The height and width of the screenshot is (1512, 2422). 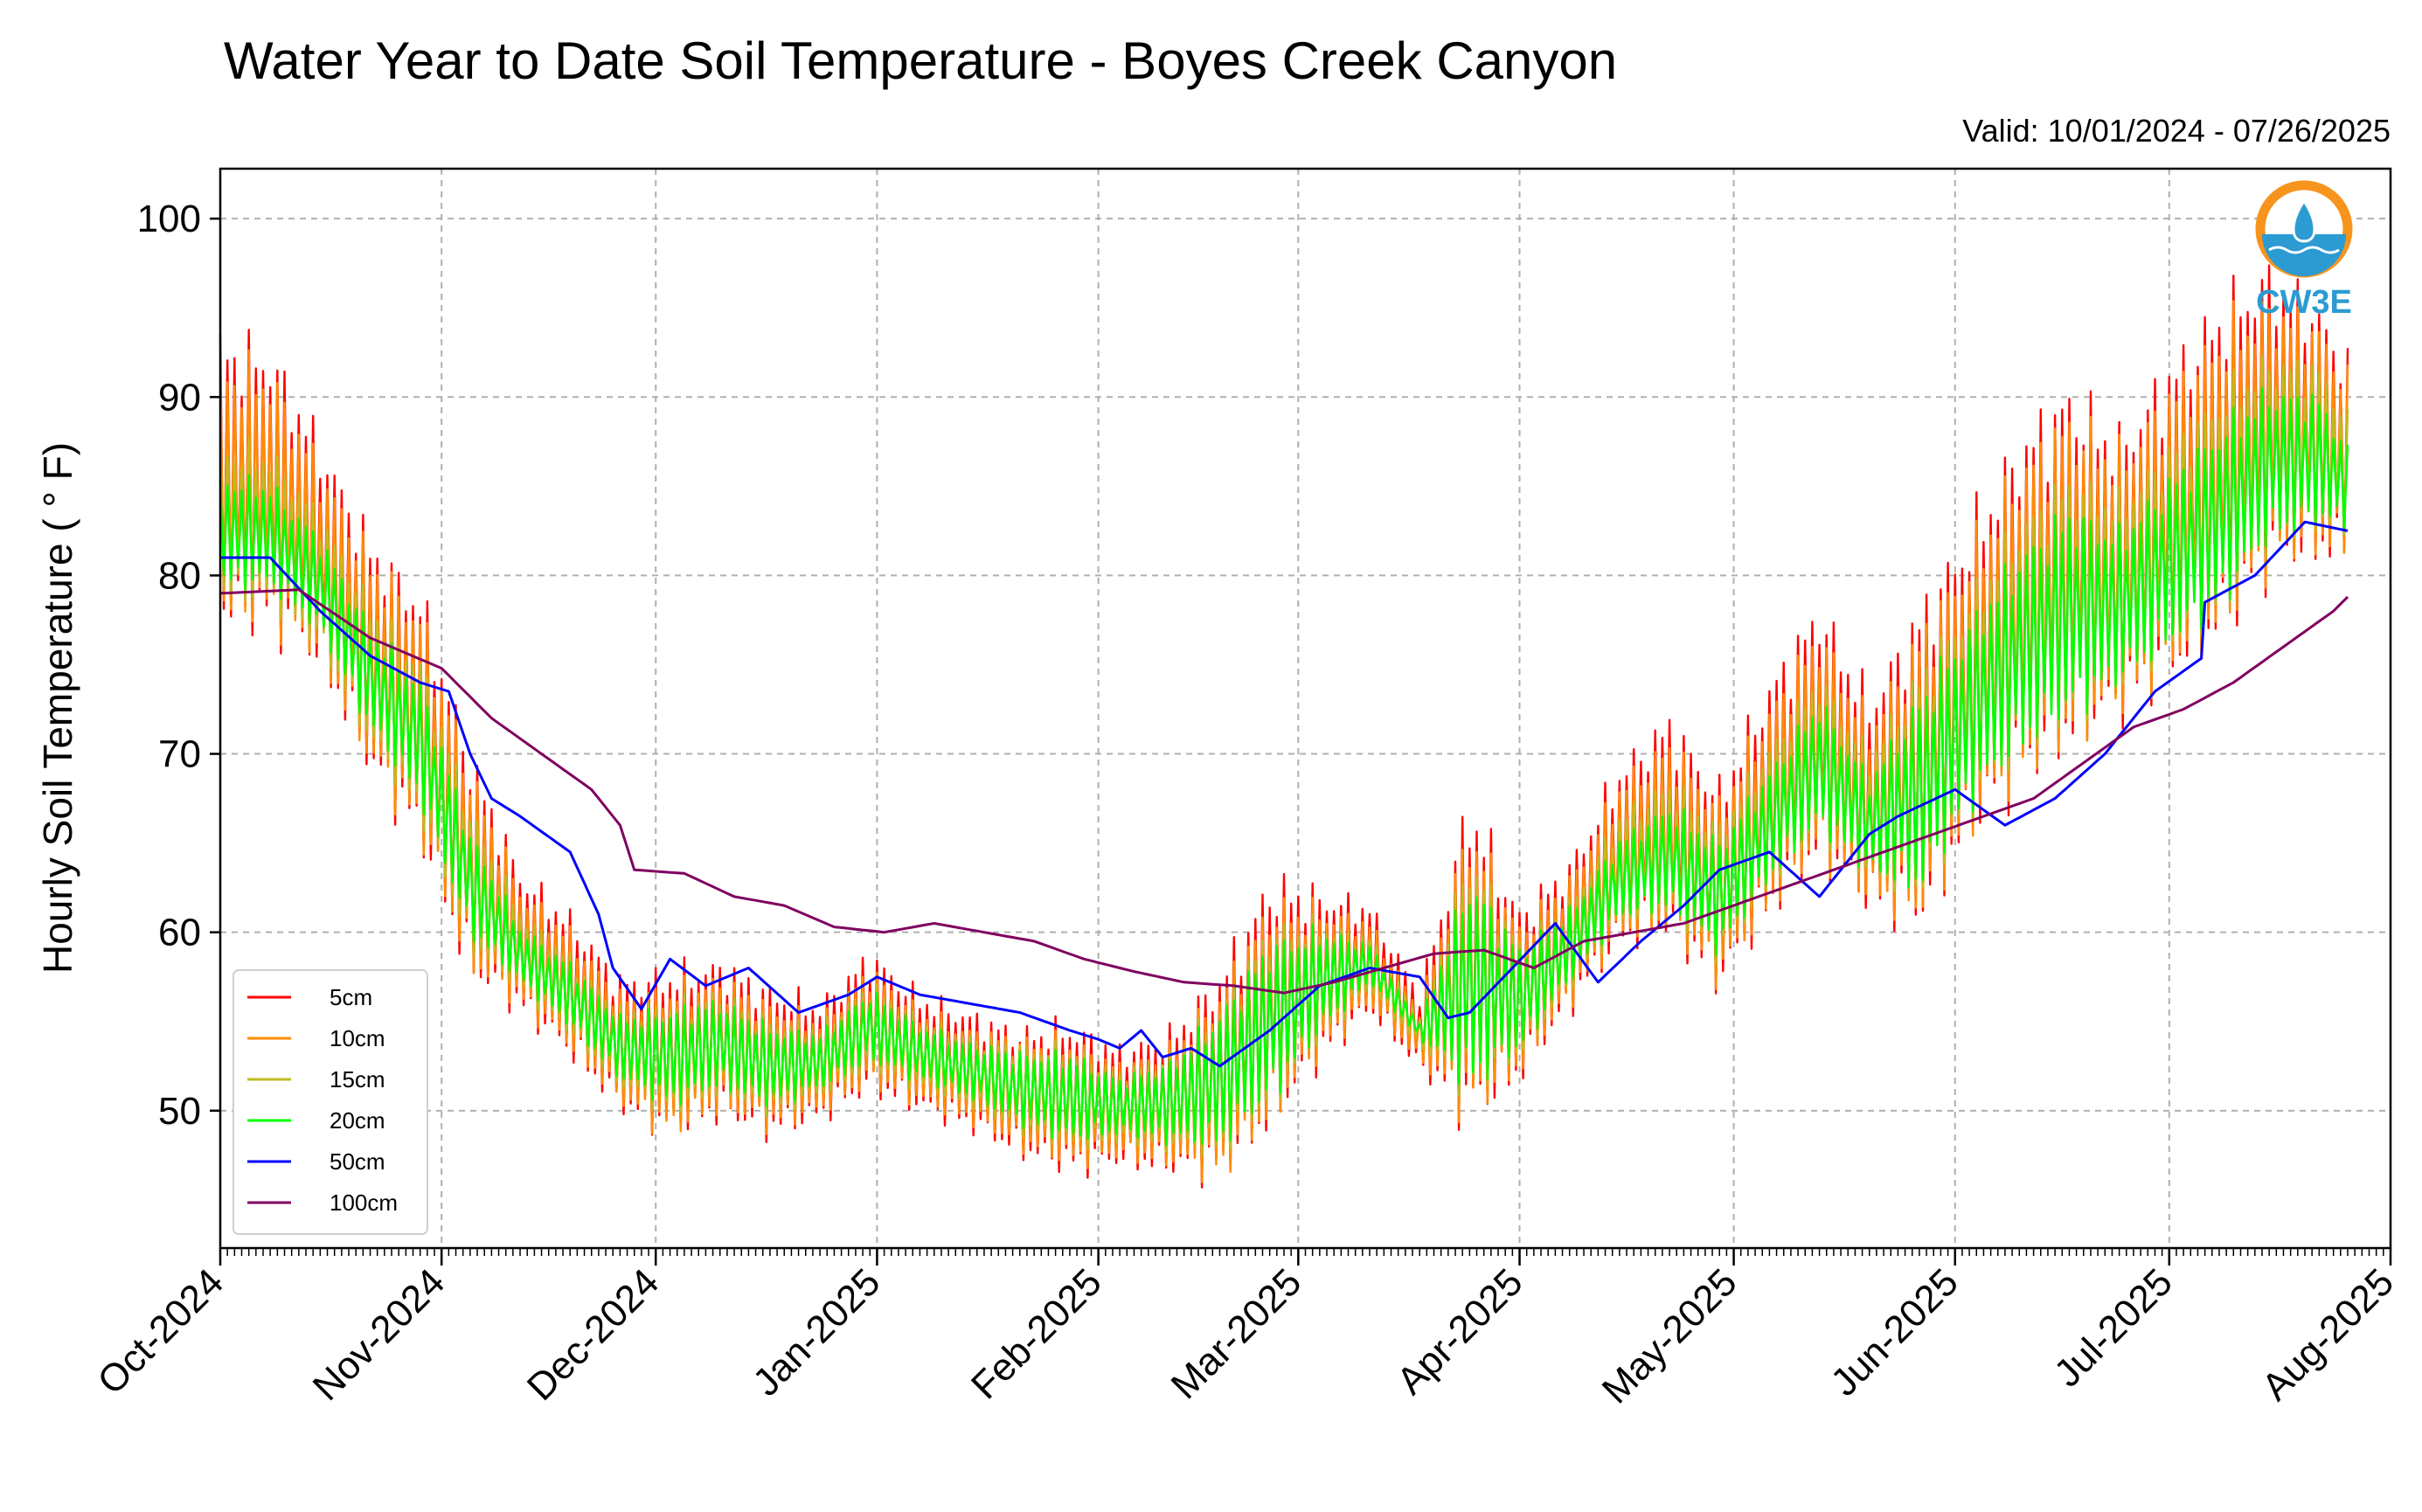 I want to click on y-tick-label: 50, so click(x=180, y=1111).